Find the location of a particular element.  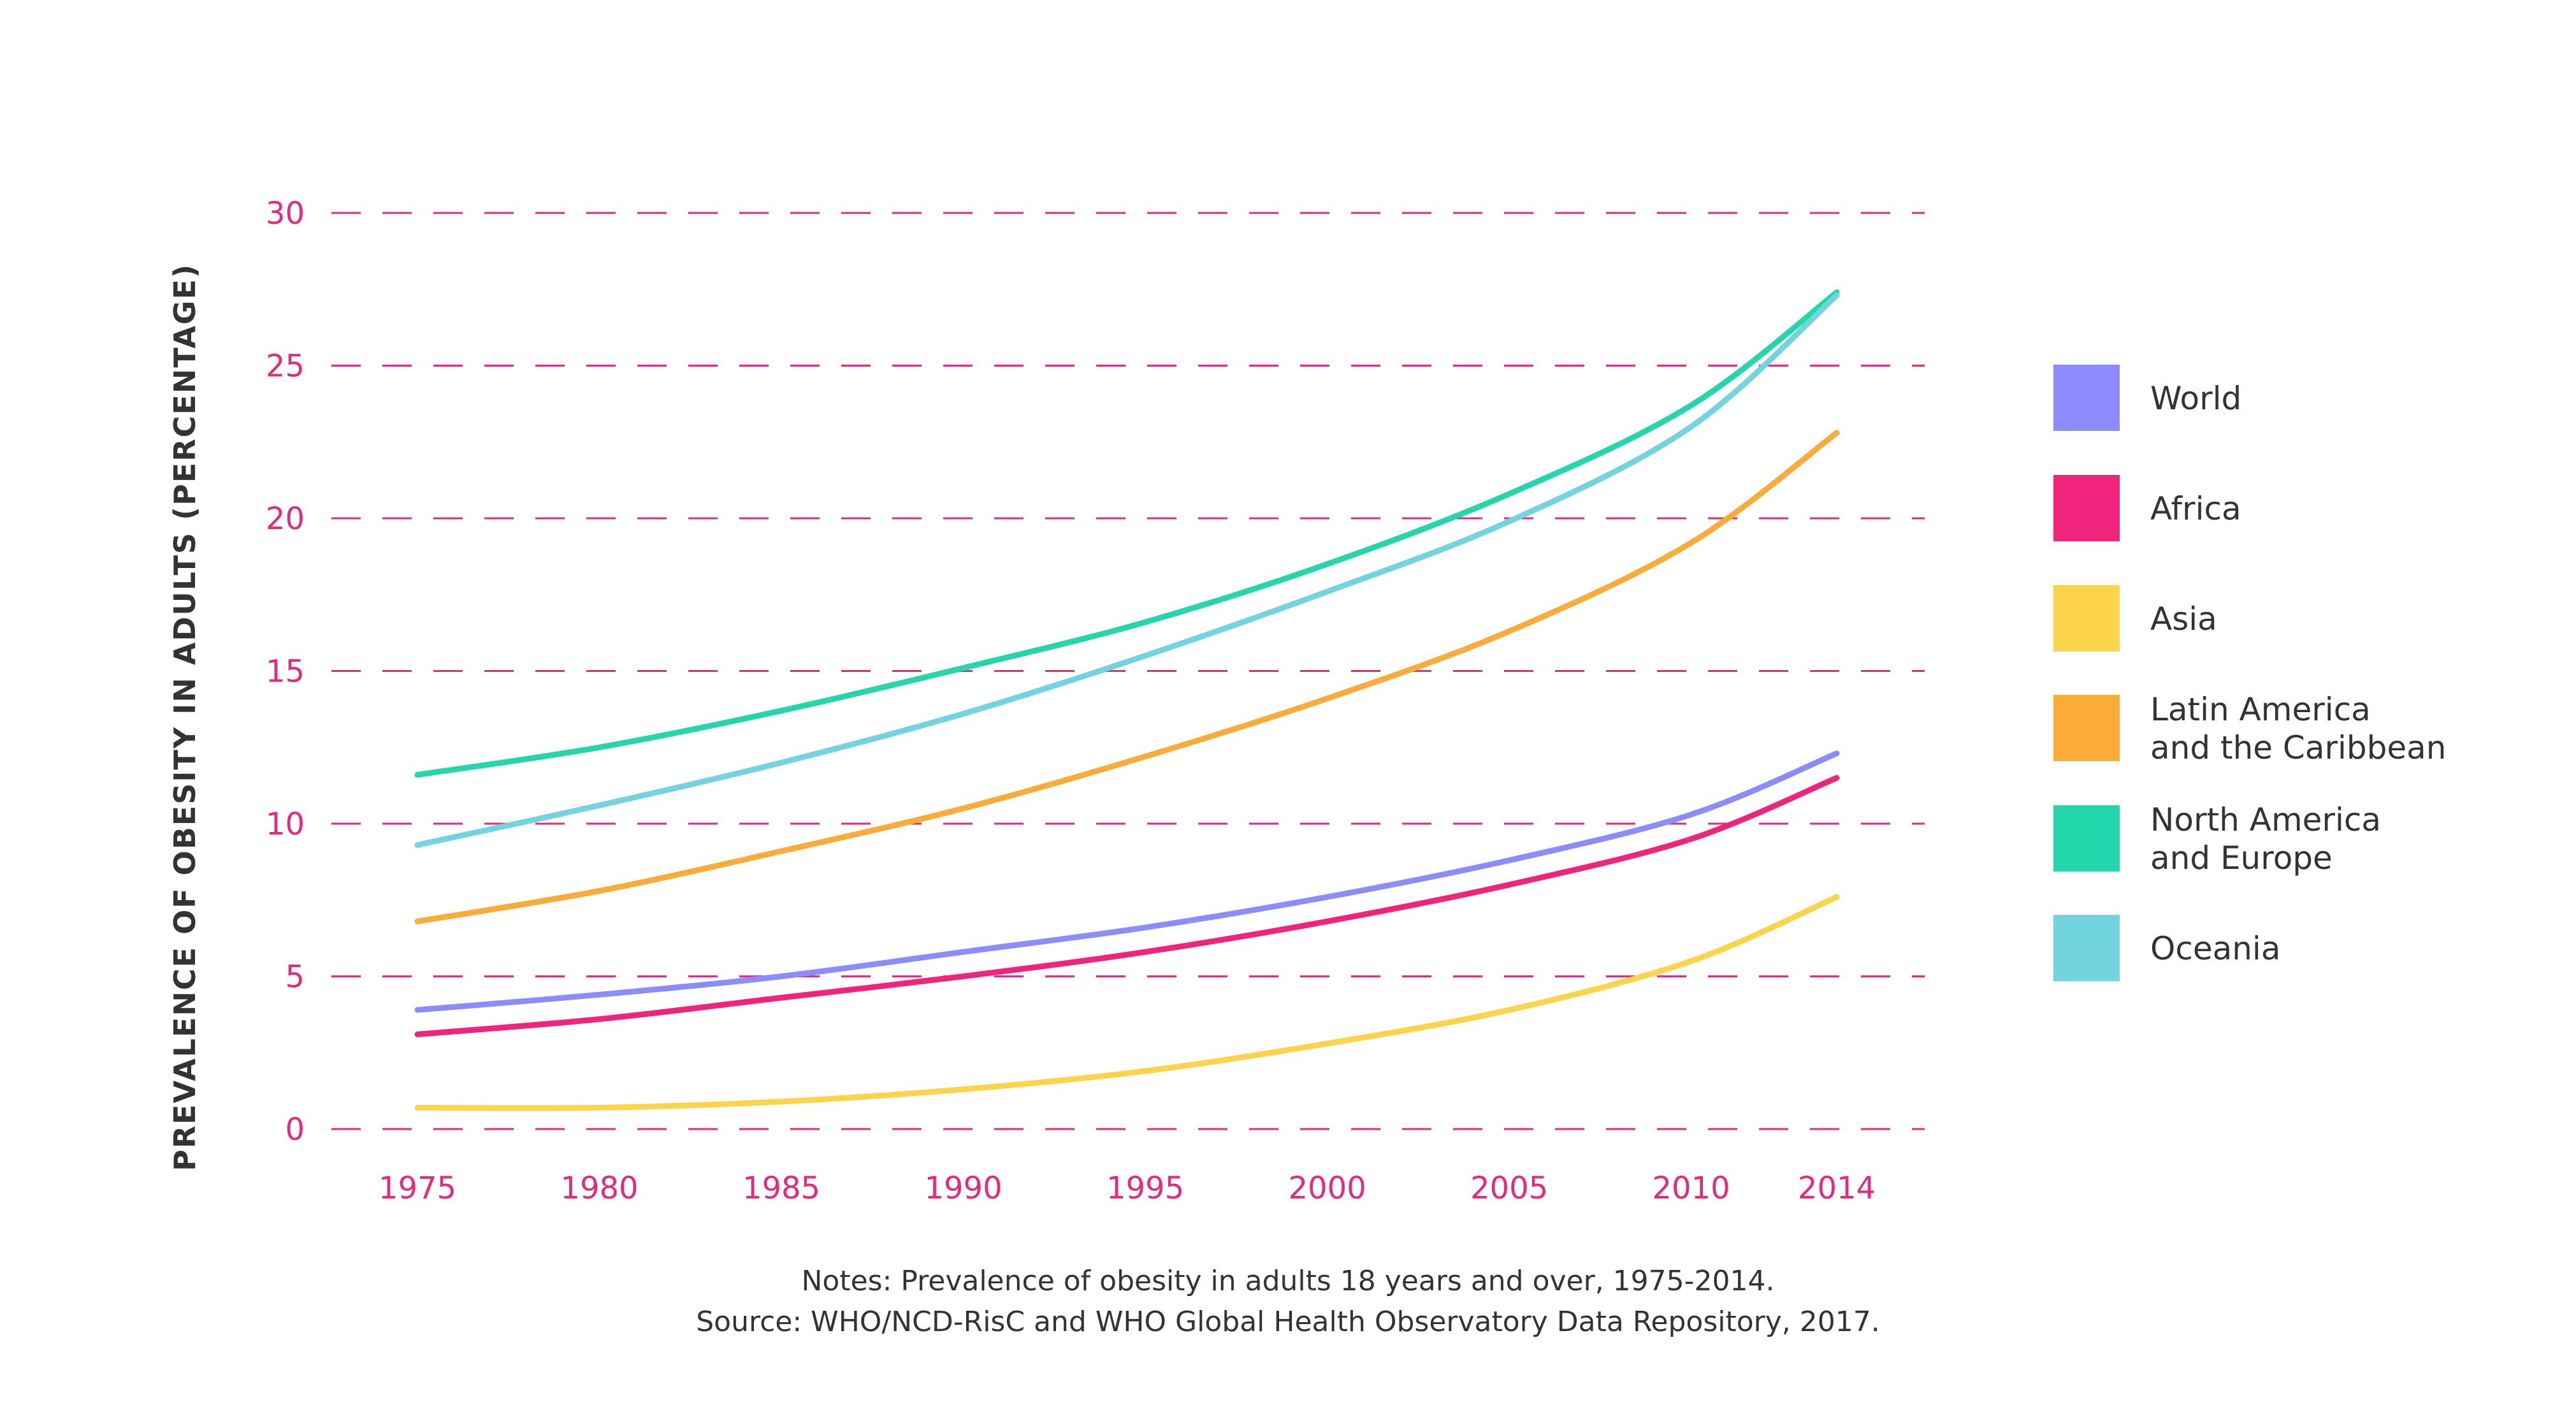

x-tick-label-1985: 1985 is located at coordinates (781, 1188).